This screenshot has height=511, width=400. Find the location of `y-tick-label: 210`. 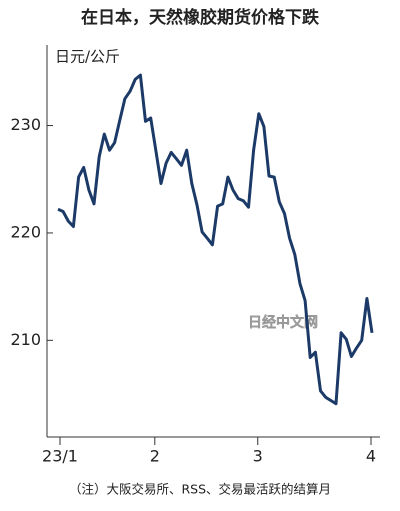

y-tick-label: 210 is located at coordinates (25, 339).